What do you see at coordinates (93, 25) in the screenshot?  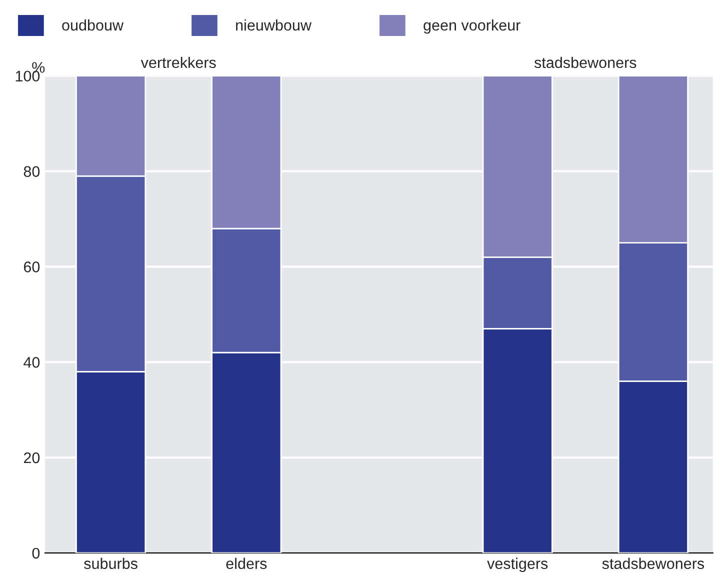 I see `legend-label: oudbouw` at bounding box center [93, 25].